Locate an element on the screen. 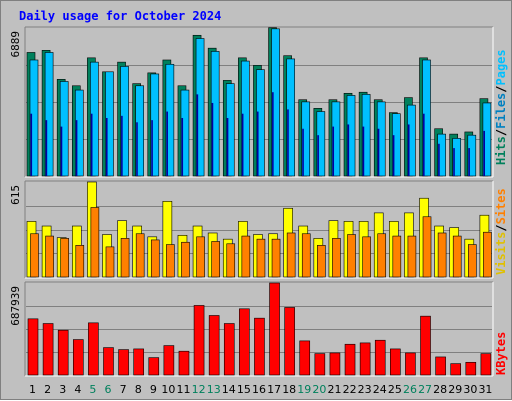  legend-hits-files-pages-item: Pages is located at coordinates (501, 67).